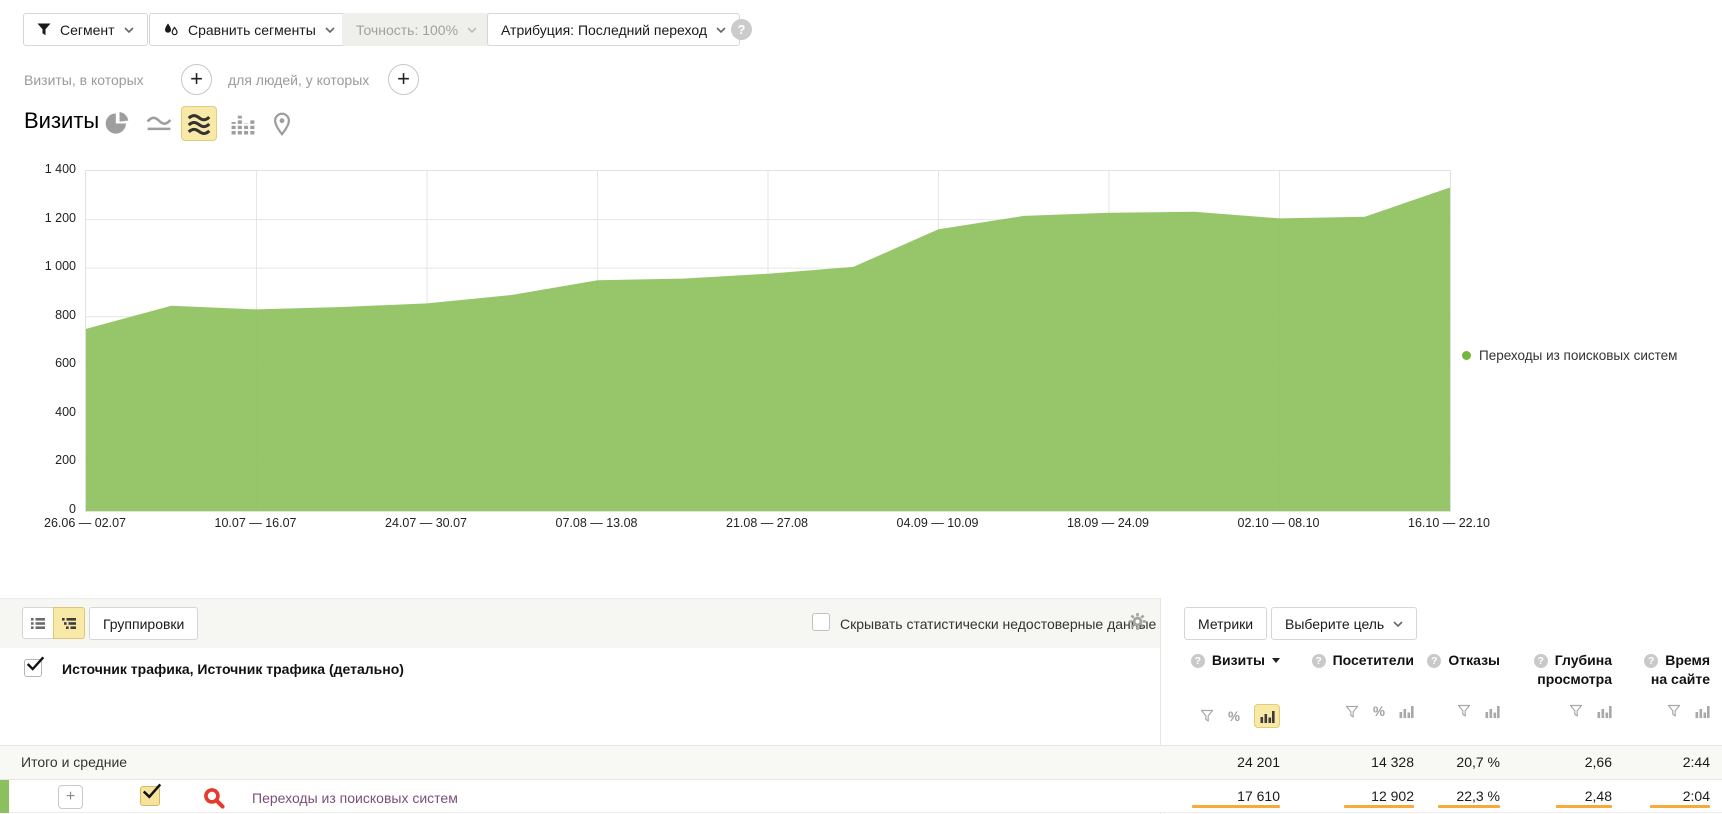 Image resolution: width=1722 pixels, height=814 pixels. Describe the element at coordinates (604, 29) in the screenshot. I see `attribution-label: Атрибуция: Последний переход` at that location.